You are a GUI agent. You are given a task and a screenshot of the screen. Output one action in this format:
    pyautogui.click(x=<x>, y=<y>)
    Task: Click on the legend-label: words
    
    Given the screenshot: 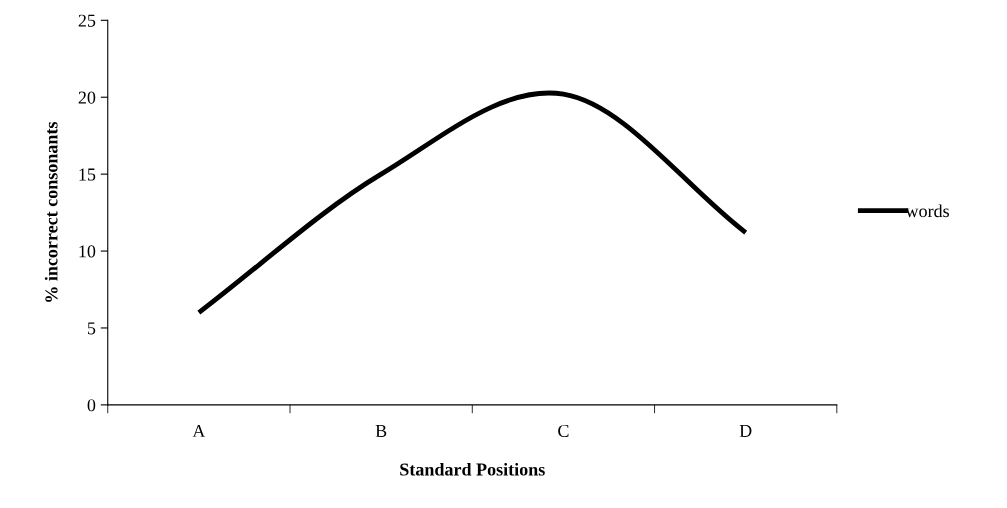 What is the action you would take?
    pyautogui.click(x=927, y=211)
    